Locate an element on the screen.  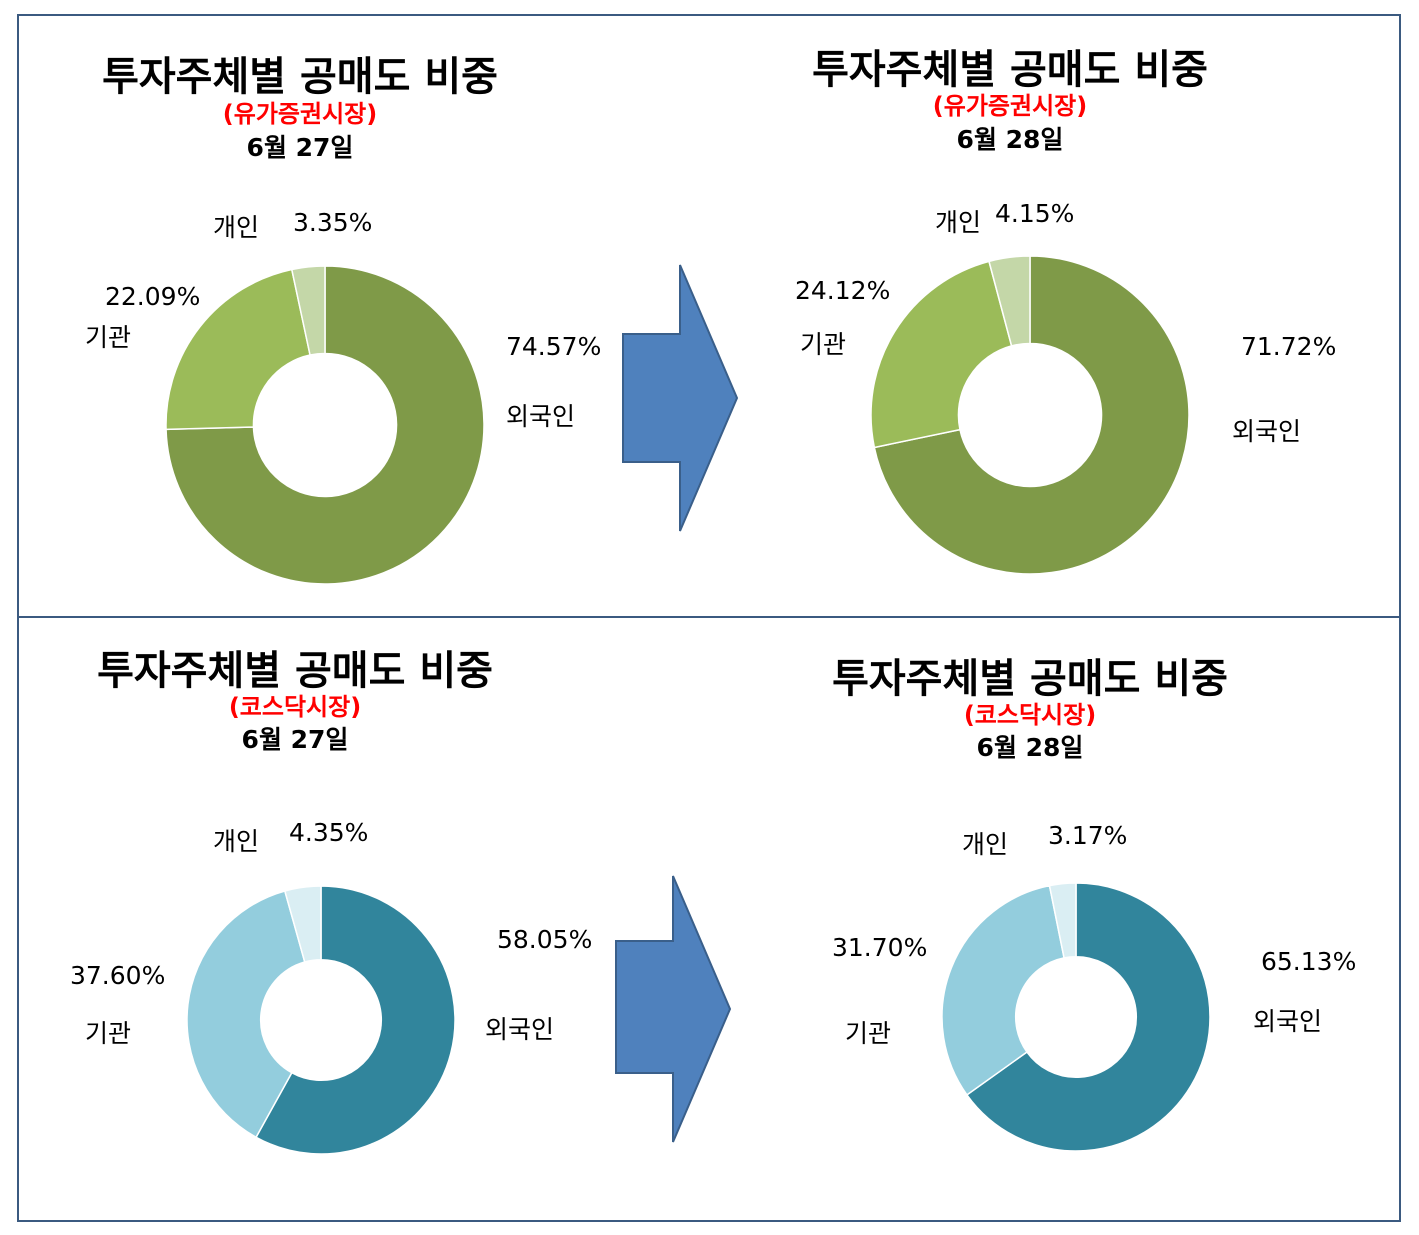
slice-value-institution: 24.12% is located at coordinates (843, 290).